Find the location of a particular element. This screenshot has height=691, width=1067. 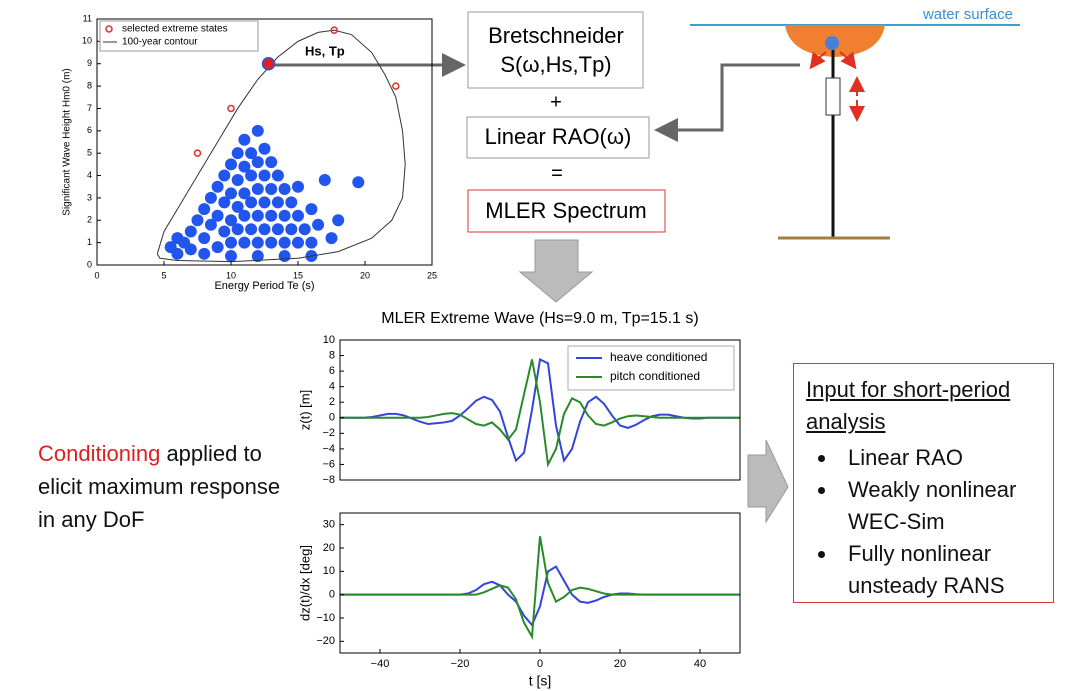

y-tick-label: 6 is located at coordinates (332, 371).